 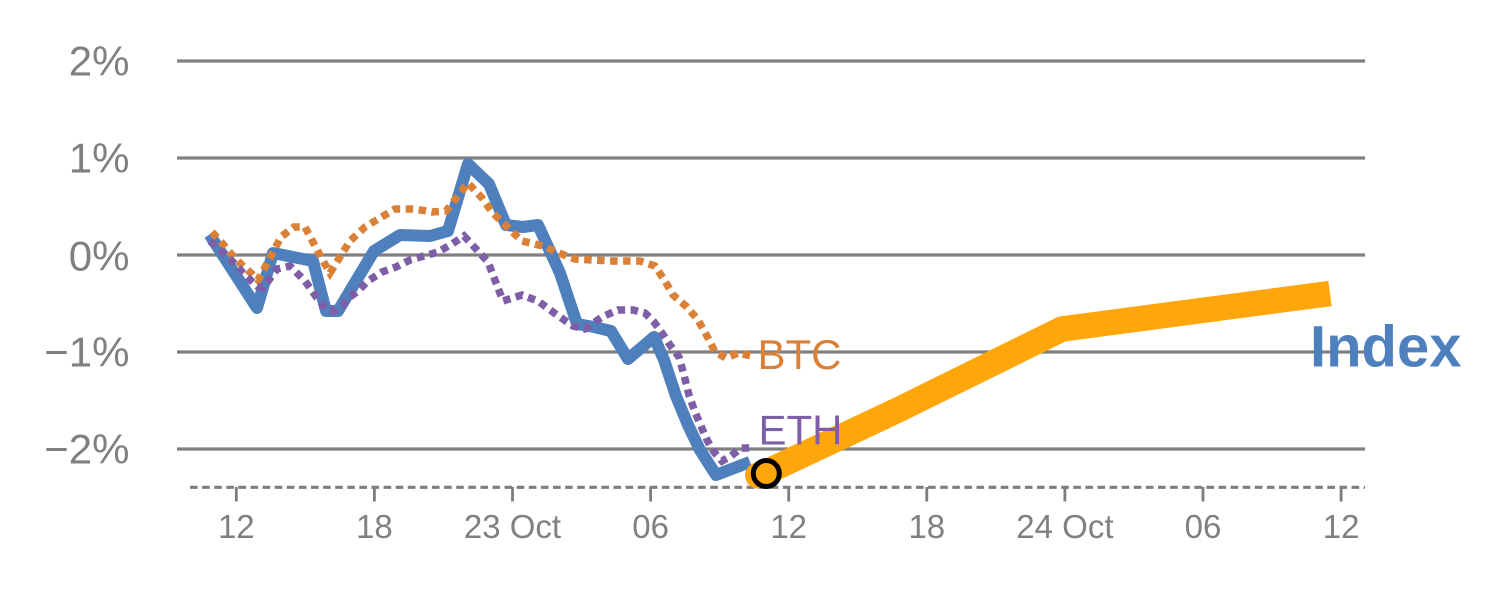 I want to click on svg-text: 1%, so click(x=99, y=158).